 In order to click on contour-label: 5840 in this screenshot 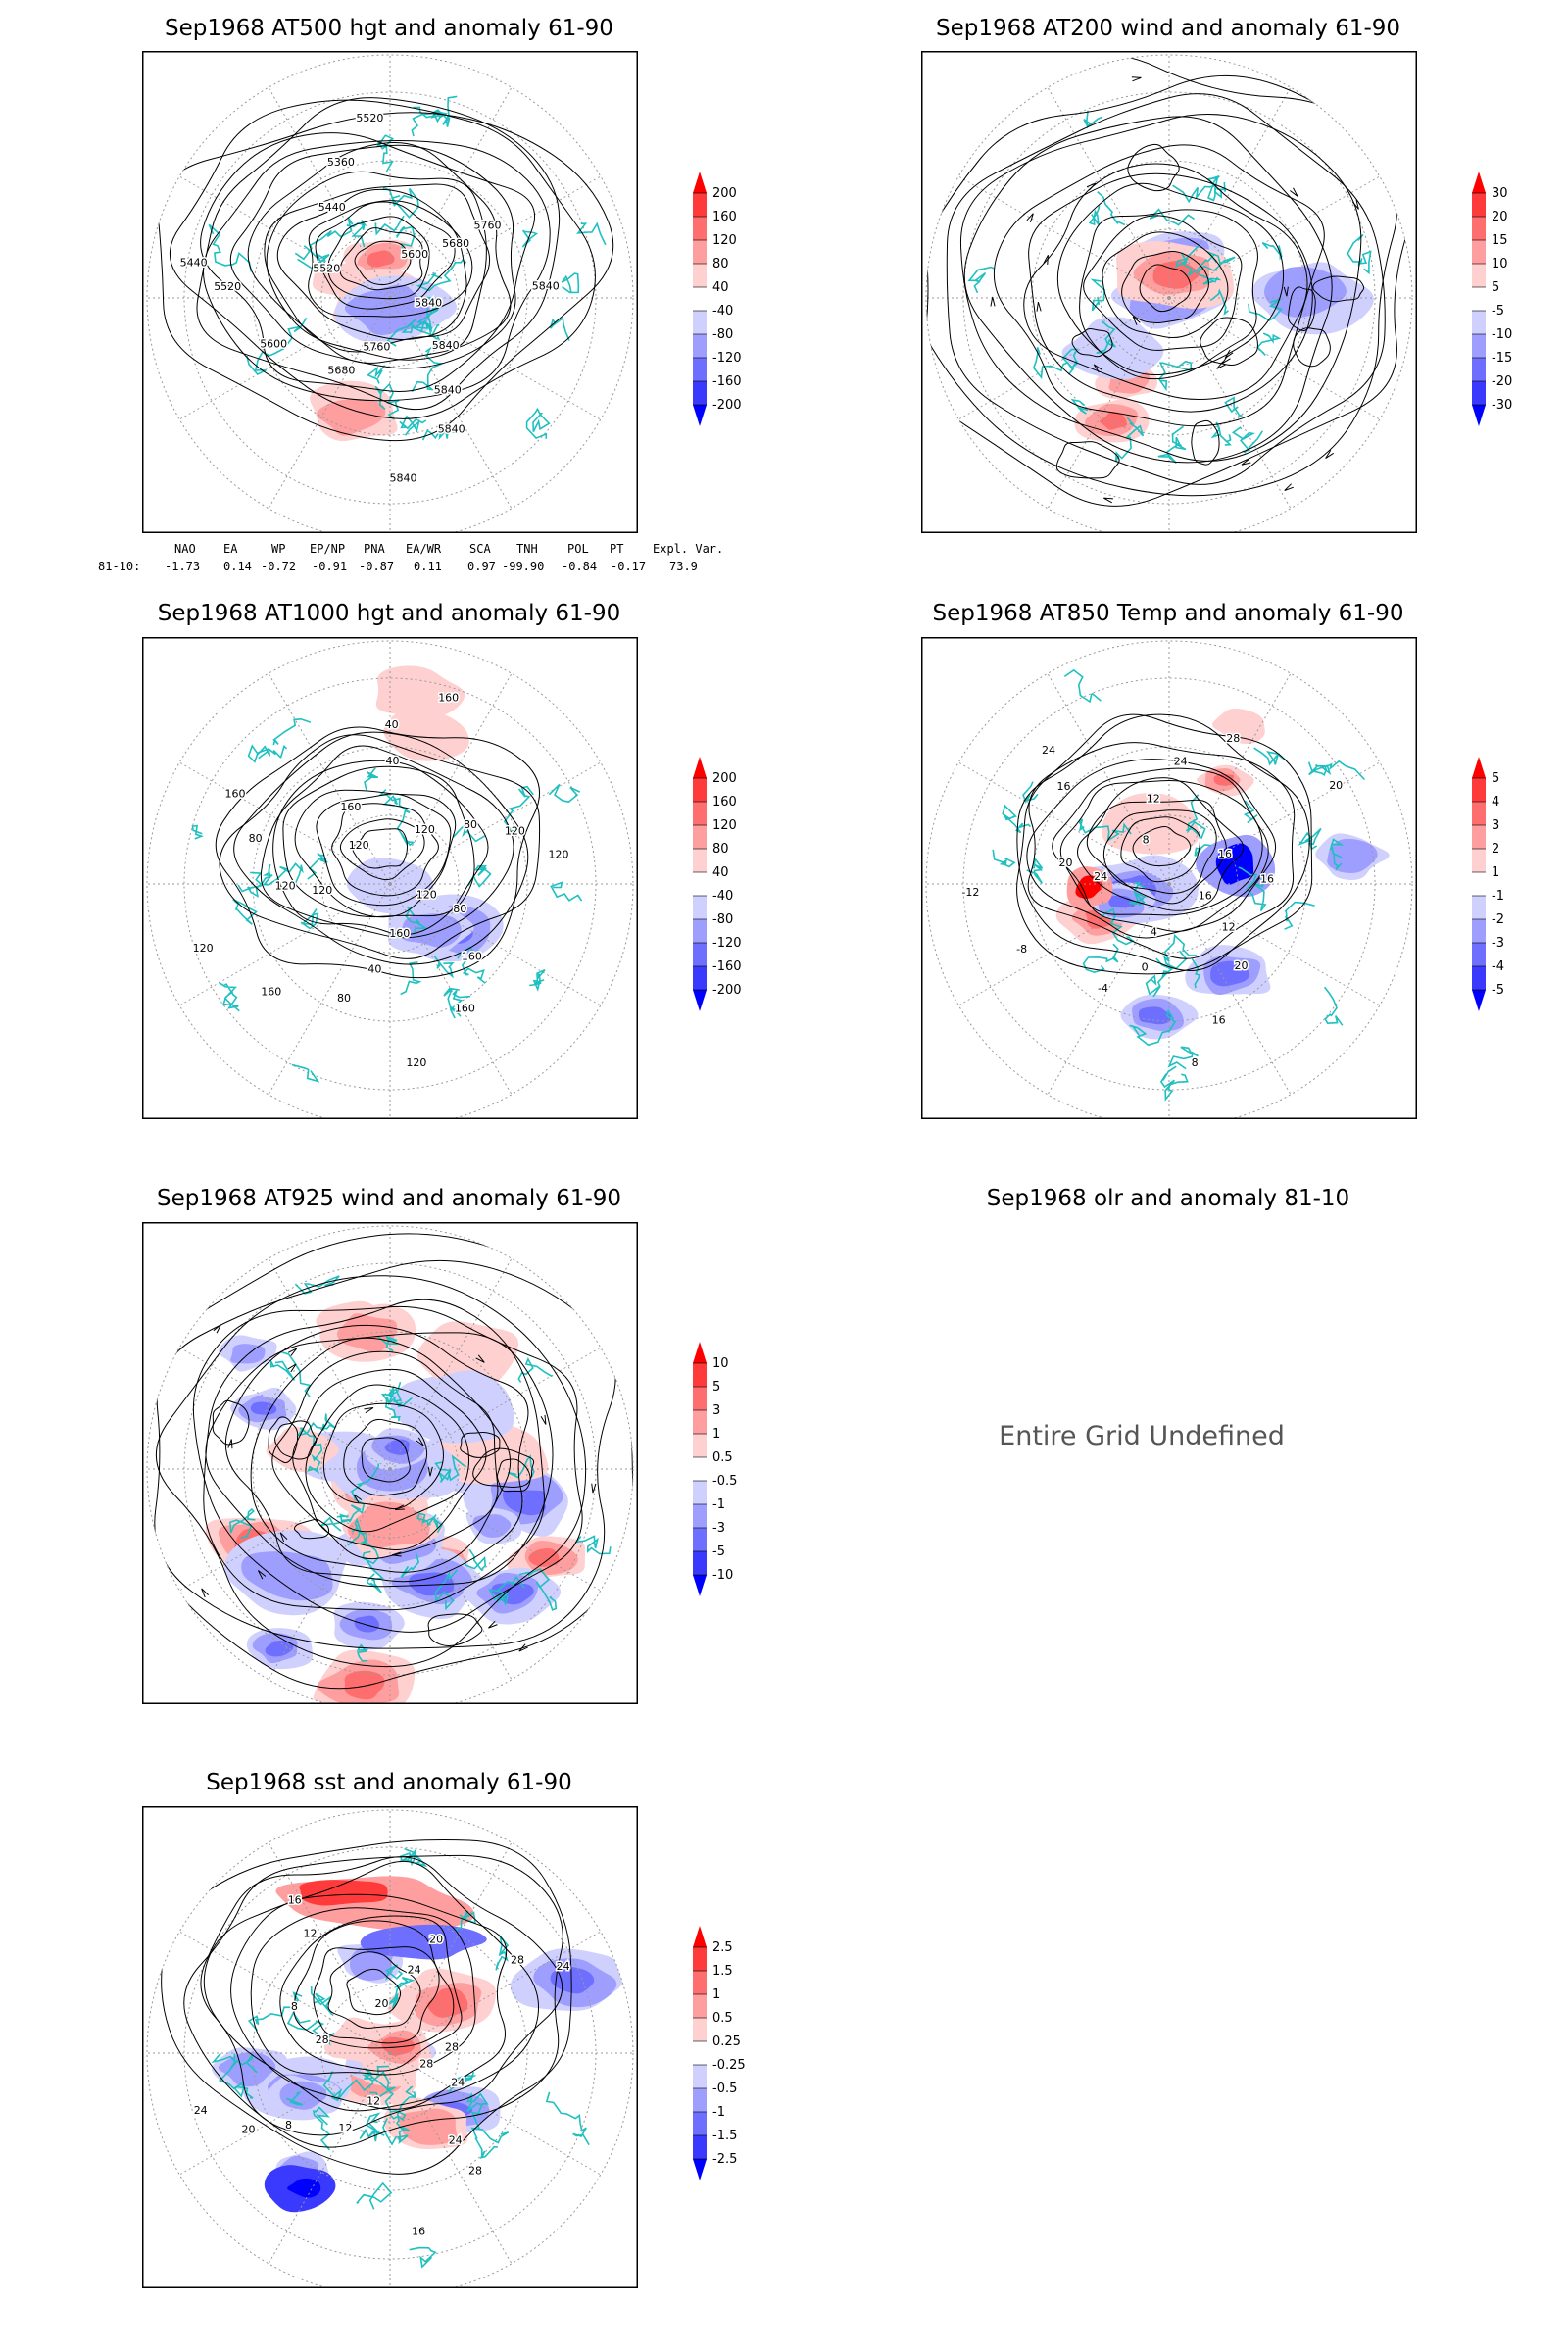, I will do `click(546, 287)`.